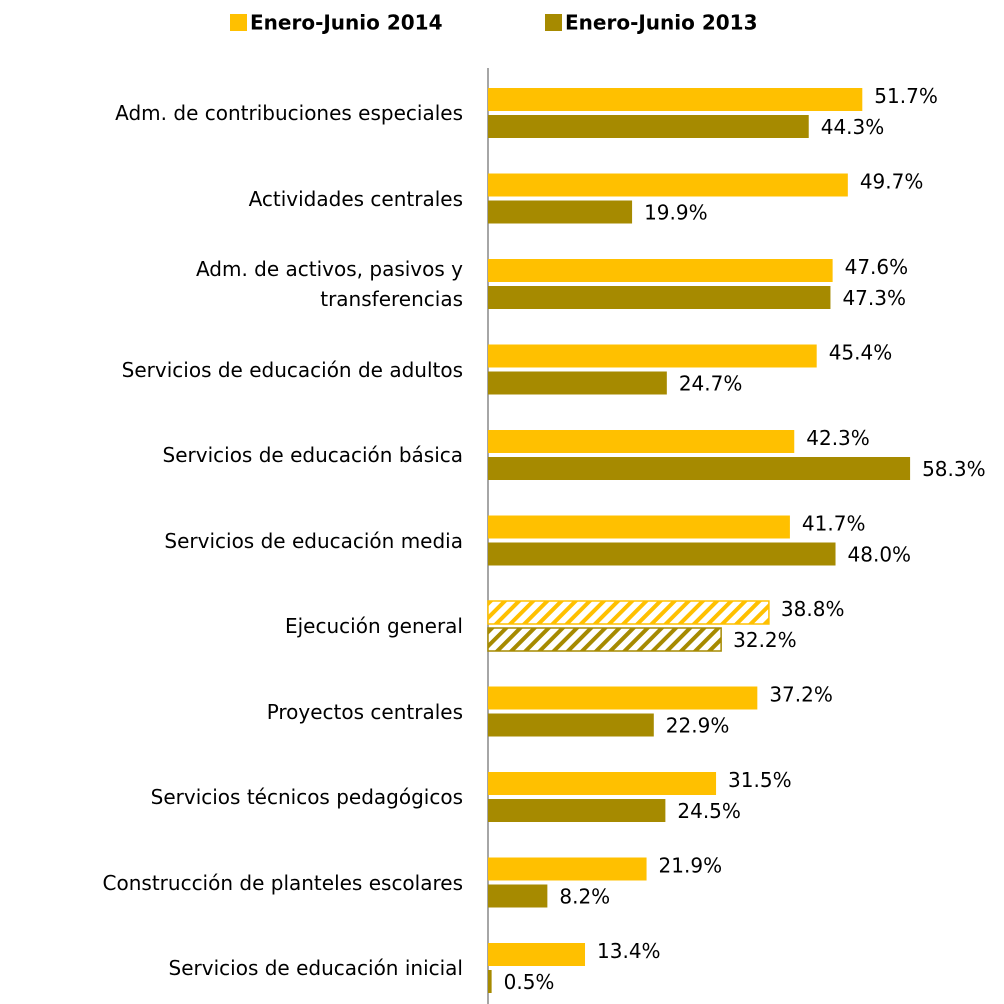  I want to click on value-label: 44.3%, so click(853, 127).